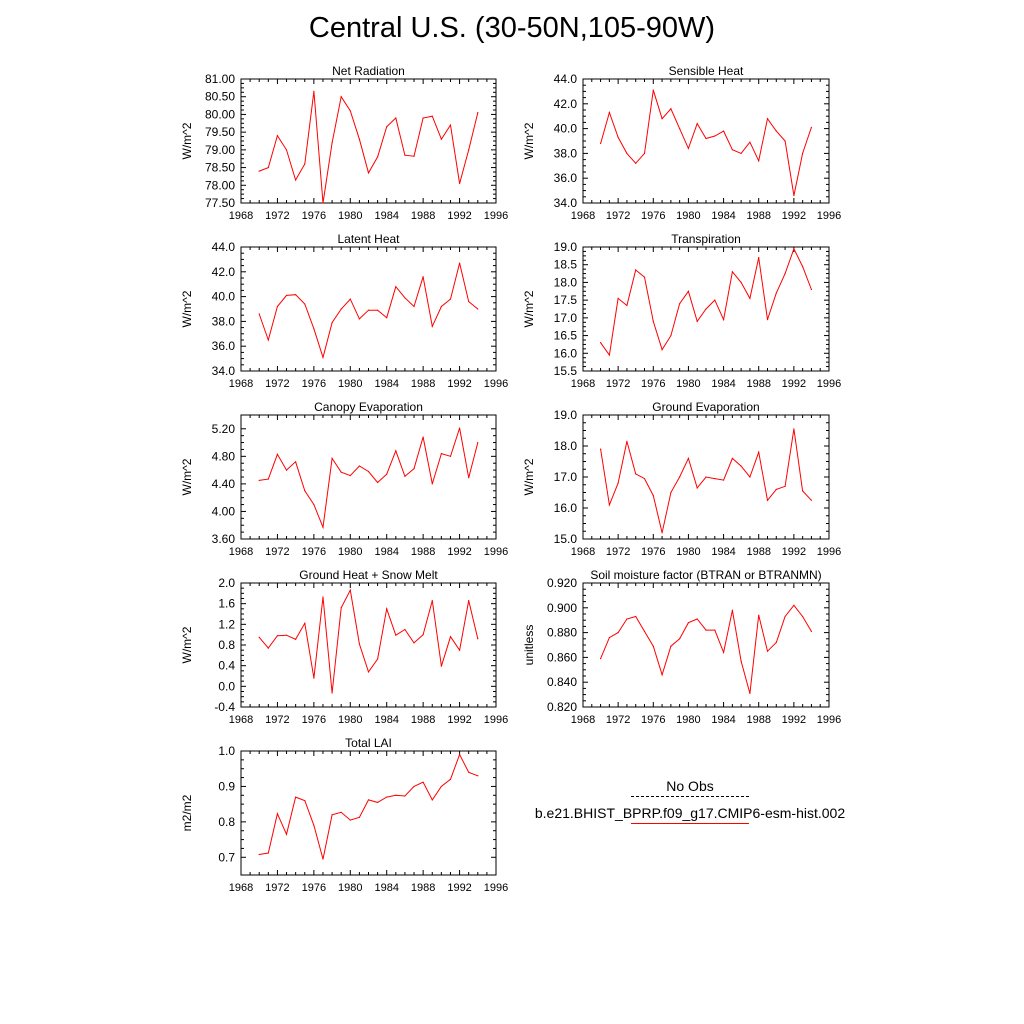 The image size is (1024, 1024). Describe the element at coordinates (566, 265) in the screenshot. I see `y-tick-label: 18.5` at that location.